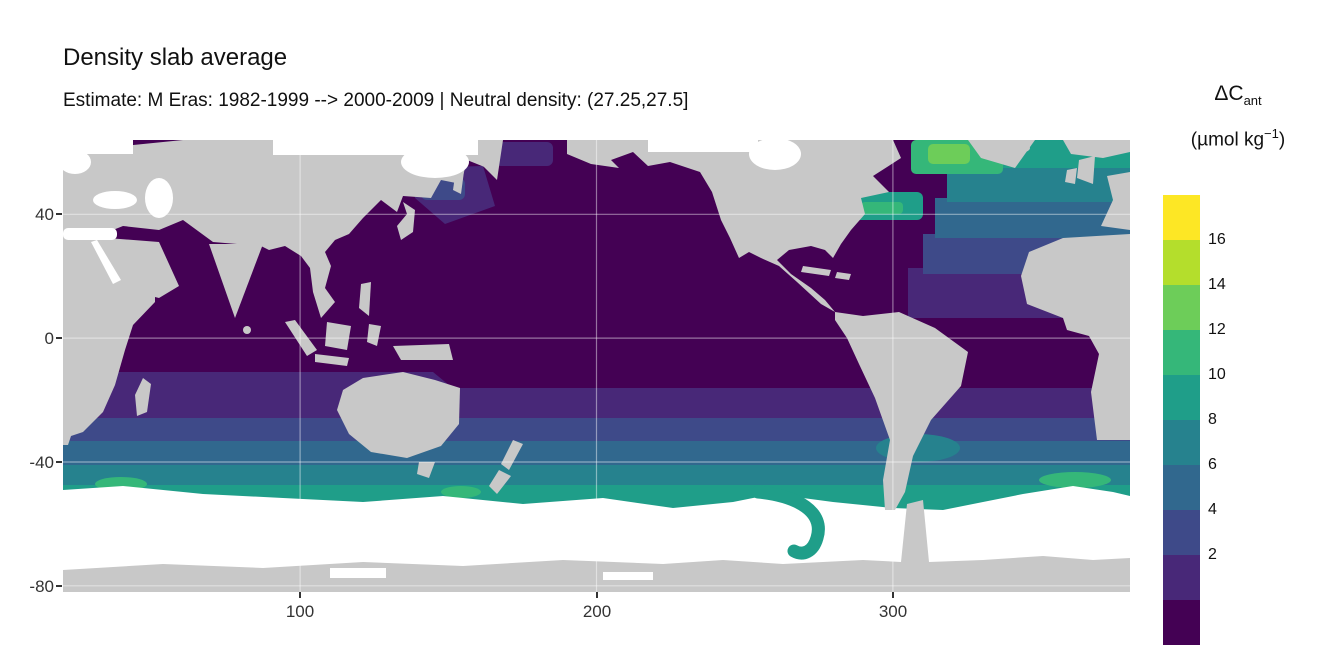 Image resolution: width=1344 pixels, height=672 pixels. What do you see at coordinates (1075, 337) in the screenshot?
I see `land-westafrica` at bounding box center [1075, 337].